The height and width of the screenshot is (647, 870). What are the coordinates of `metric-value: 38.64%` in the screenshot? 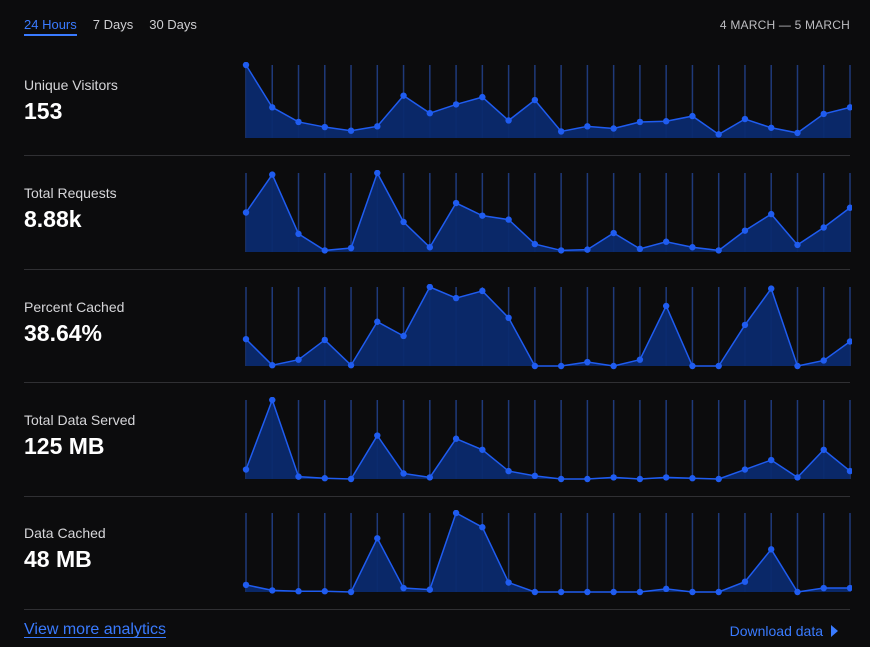 It's located at (63, 333).